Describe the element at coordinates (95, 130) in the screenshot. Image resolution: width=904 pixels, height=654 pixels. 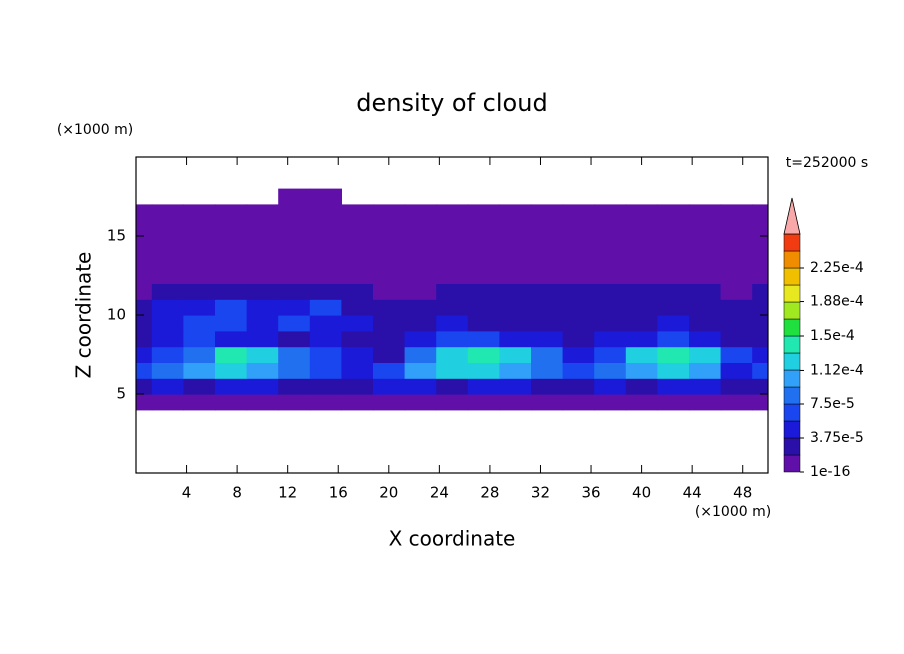
I see `y-unit: (×1000 m)` at that location.